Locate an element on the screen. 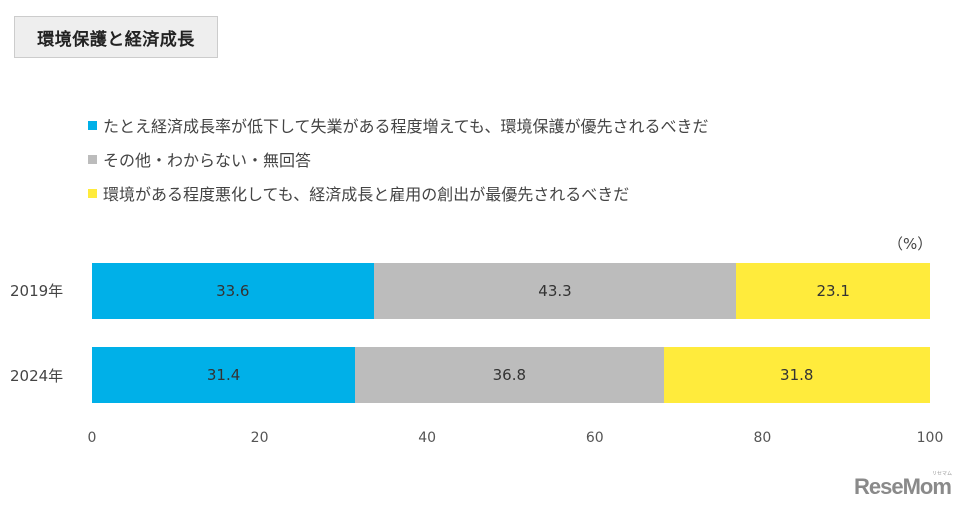  legend-swatch-blue is located at coordinates (92, 125).